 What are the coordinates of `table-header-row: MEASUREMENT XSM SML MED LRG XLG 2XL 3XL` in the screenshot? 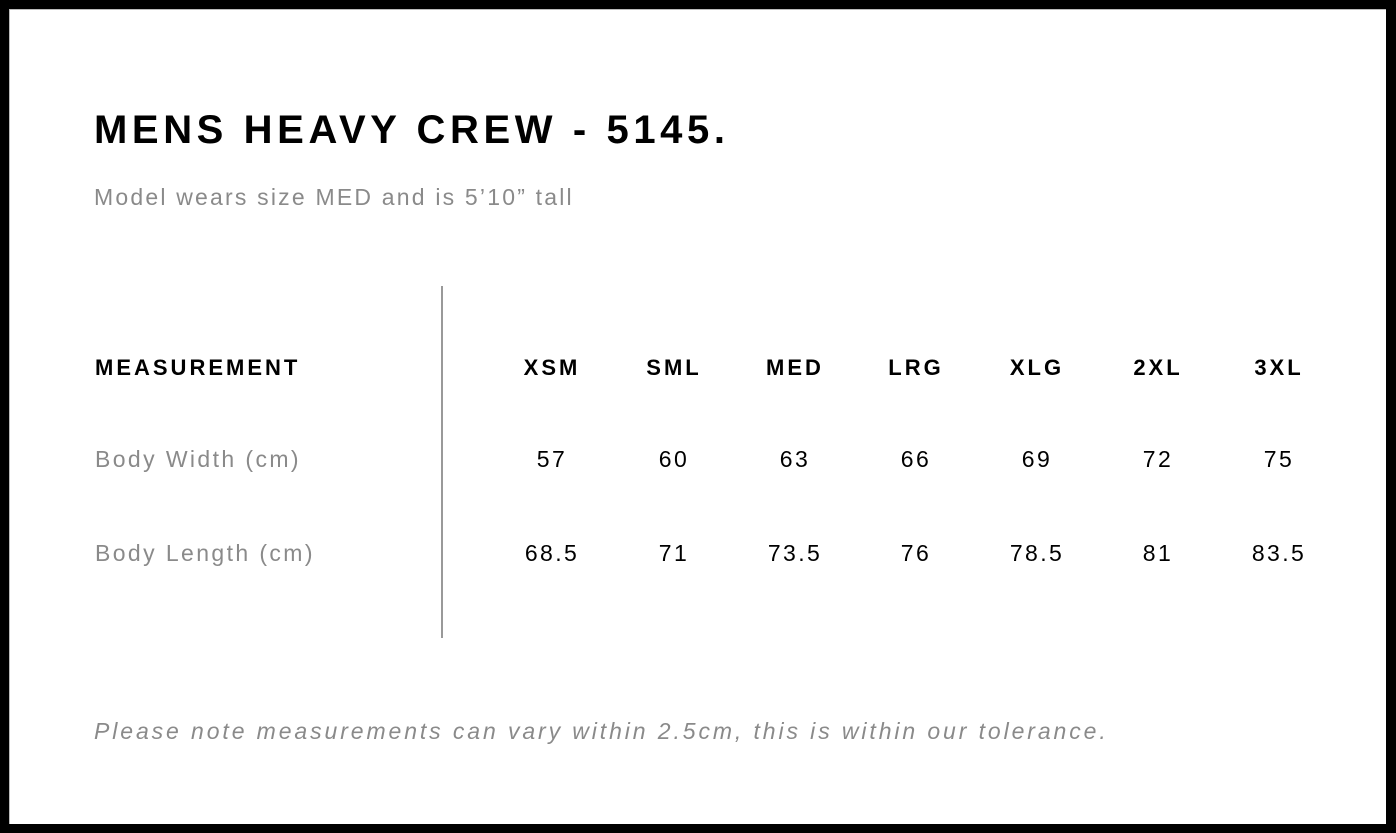 It's located at (698, 370).